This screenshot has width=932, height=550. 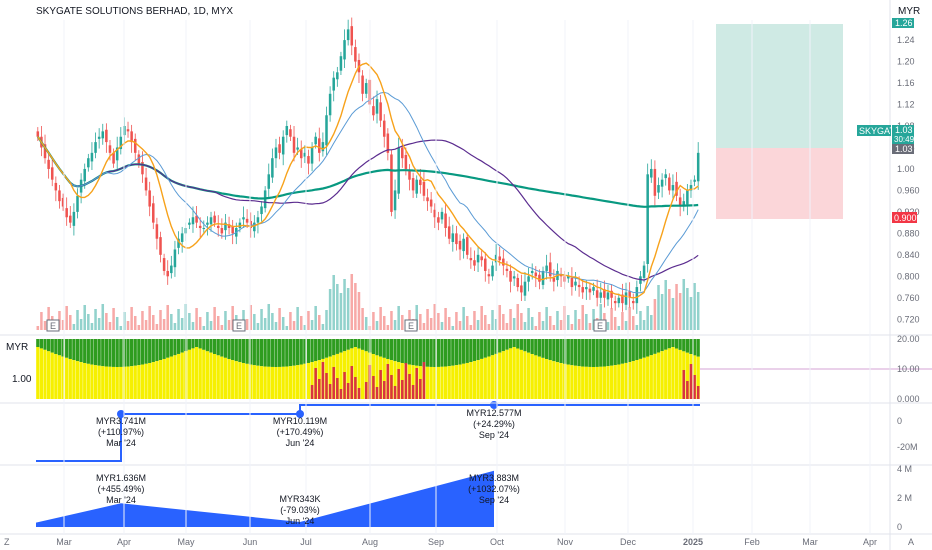 What do you see at coordinates (494, 500) in the screenshot?
I see `income-period-3: Sep '24` at bounding box center [494, 500].